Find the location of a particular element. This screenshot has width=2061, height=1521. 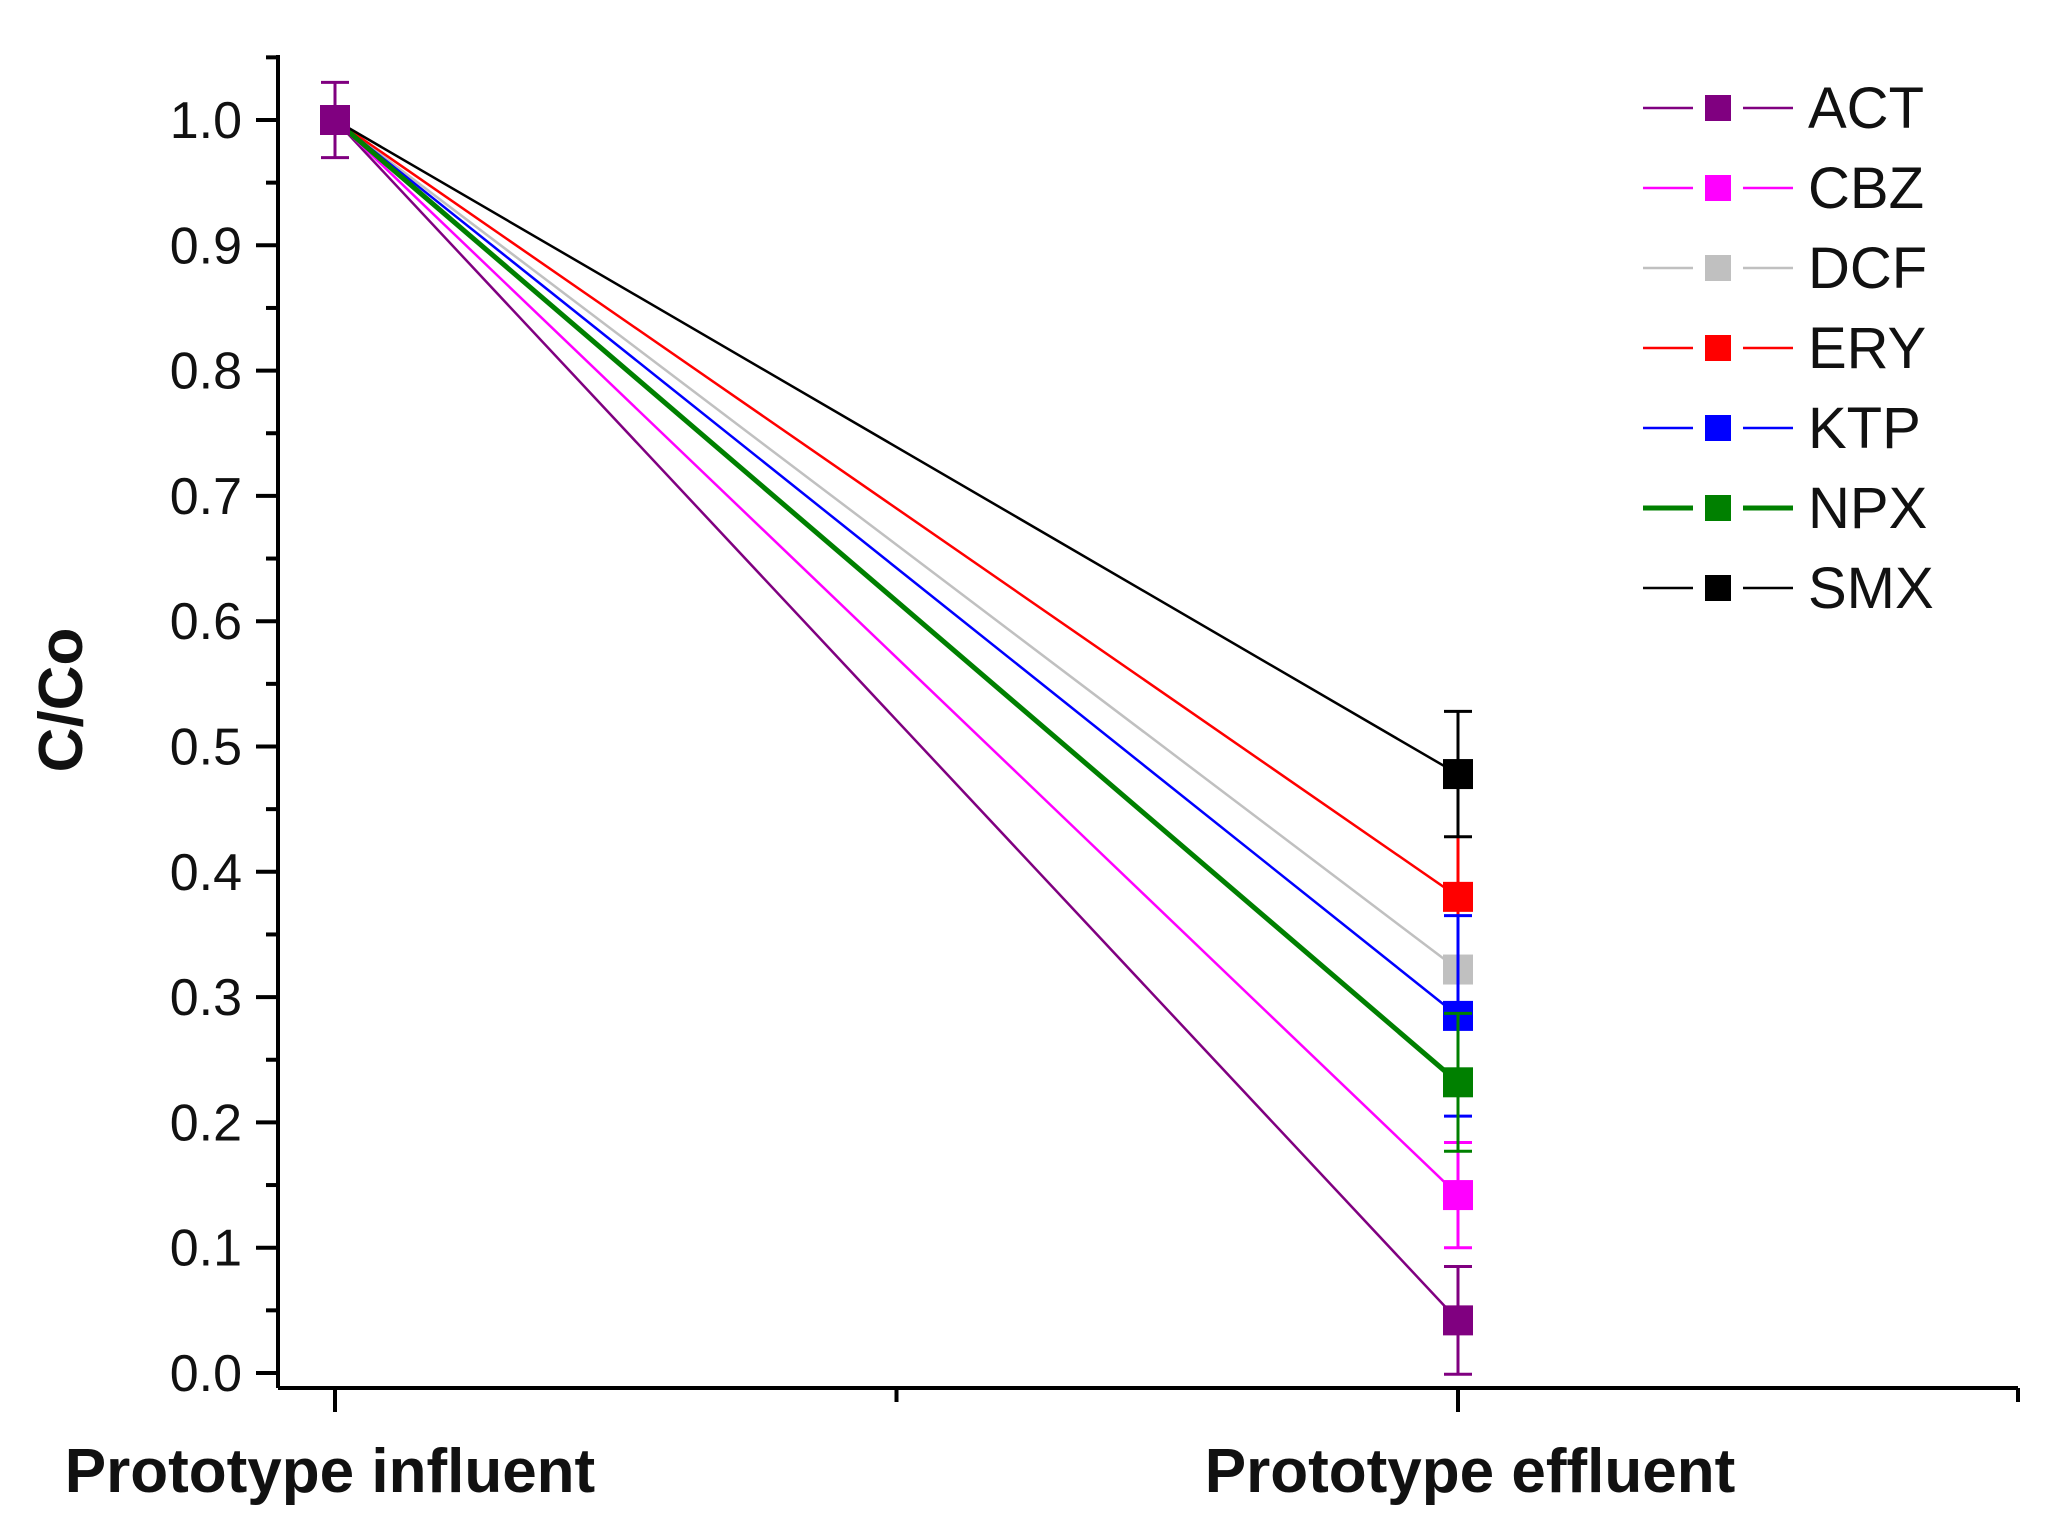

legend-item-ktp: KTP is located at coordinates (1782, 428).